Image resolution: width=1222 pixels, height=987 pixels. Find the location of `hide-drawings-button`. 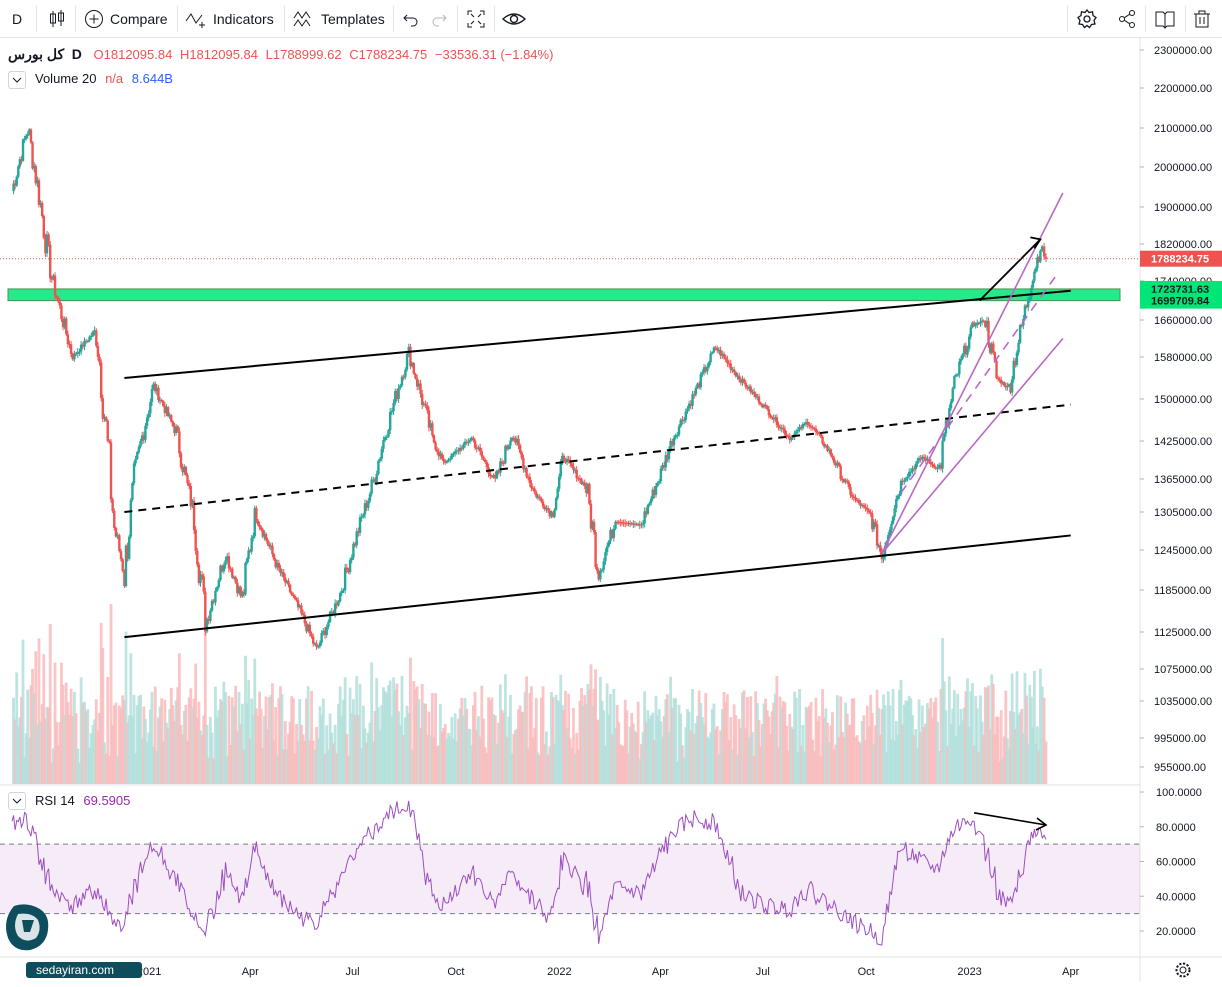

hide-drawings-button is located at coordinates (514, 18).